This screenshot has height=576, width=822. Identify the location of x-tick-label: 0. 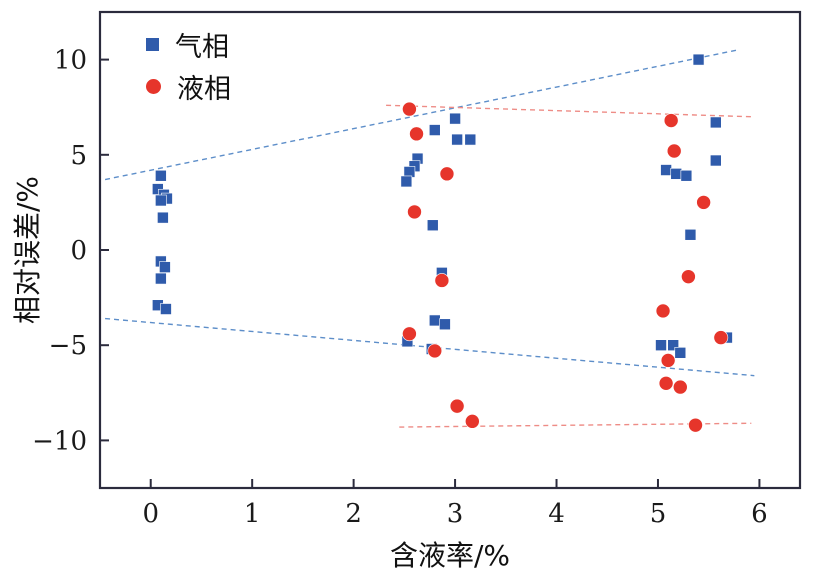
(150, 514).